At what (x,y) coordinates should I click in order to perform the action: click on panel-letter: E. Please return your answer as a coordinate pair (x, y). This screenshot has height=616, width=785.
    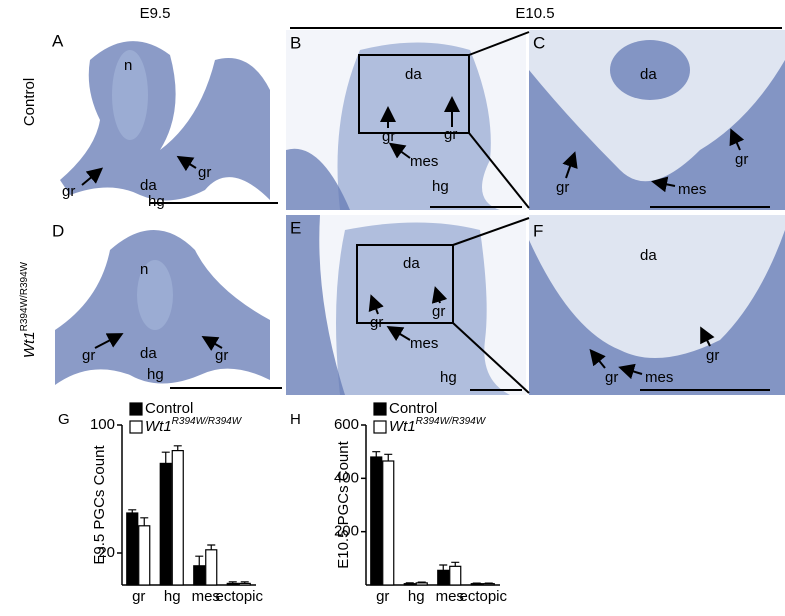
    Looking at the image, I should click on (295, 227).